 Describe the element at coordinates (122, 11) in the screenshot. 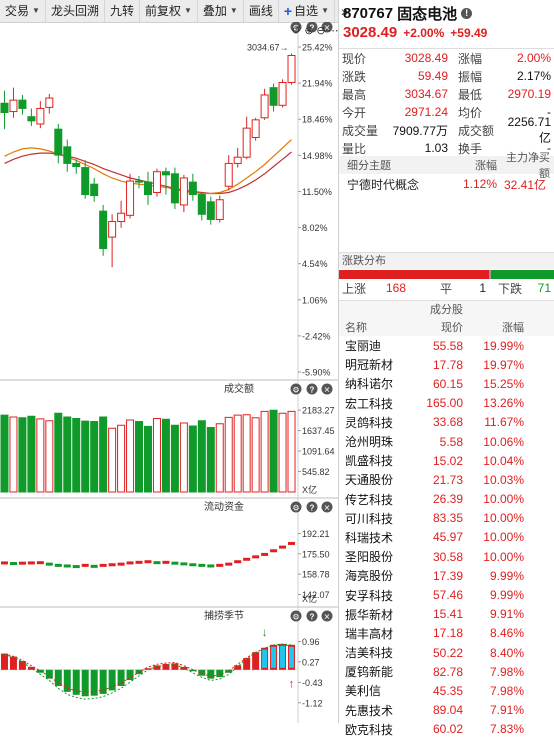

I see `toolbar-item-nine-turn: 九转` at that location.